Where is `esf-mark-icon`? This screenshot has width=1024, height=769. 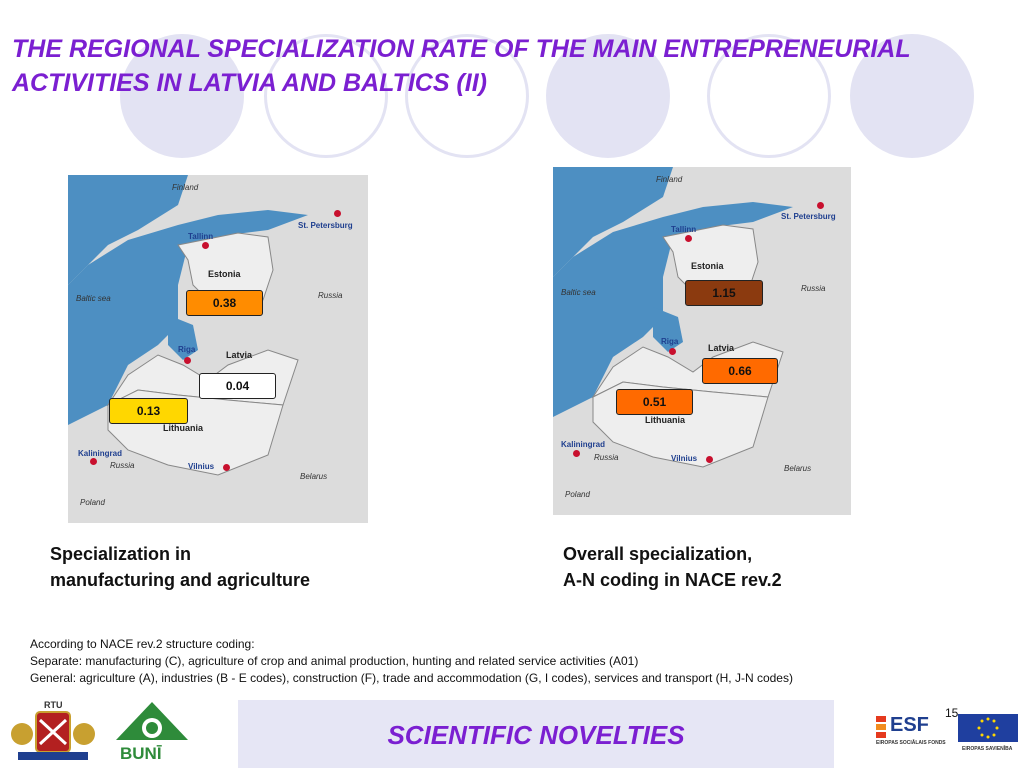 esf-mark-icon is located at coordinates (881, 727).